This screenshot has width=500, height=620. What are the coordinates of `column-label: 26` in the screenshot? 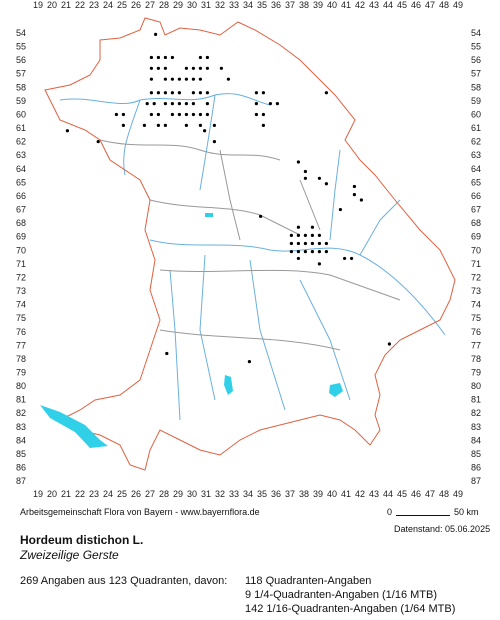 It's located at (136, 5).